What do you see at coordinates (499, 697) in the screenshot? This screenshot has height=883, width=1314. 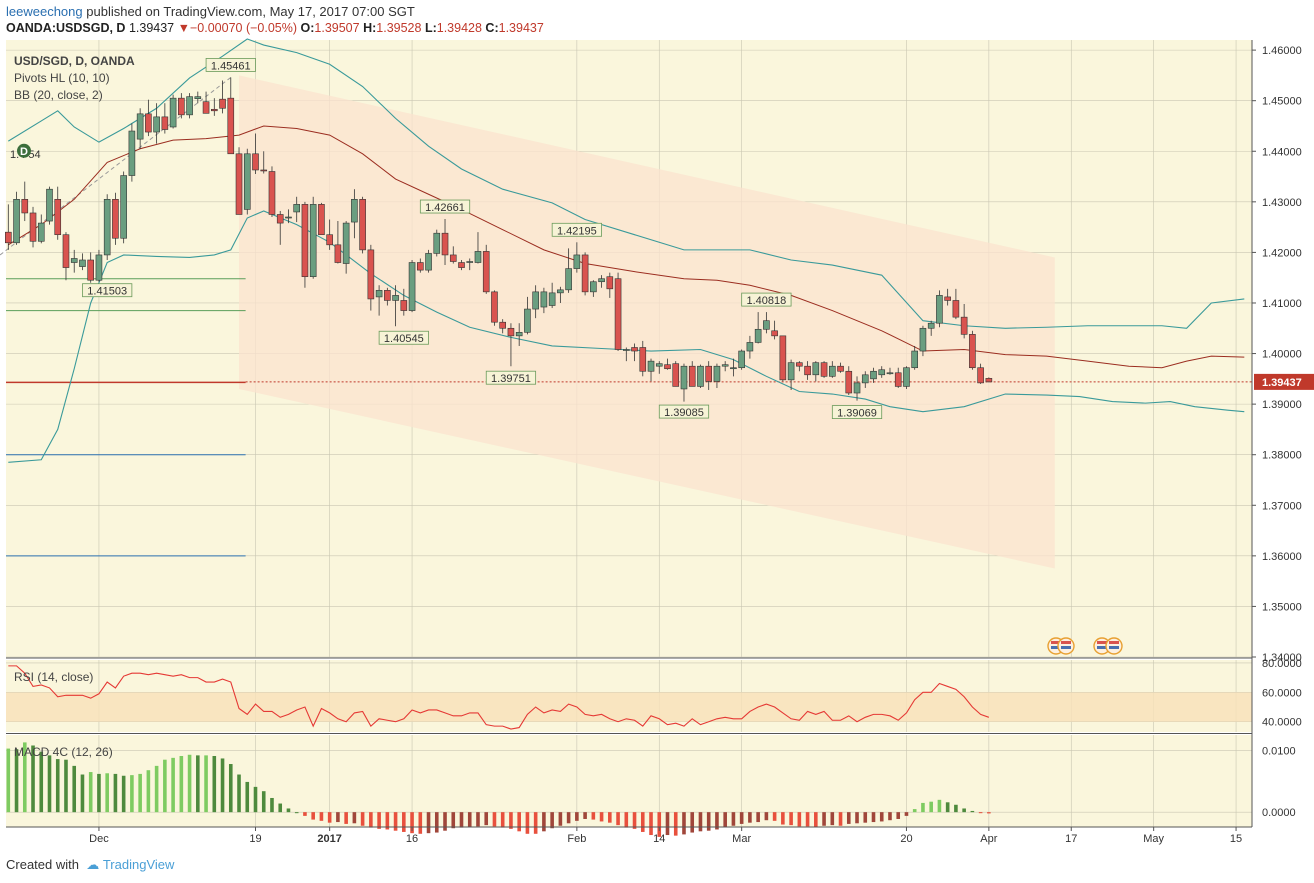 I see `rsi-line` at bounding box center [499, 697].